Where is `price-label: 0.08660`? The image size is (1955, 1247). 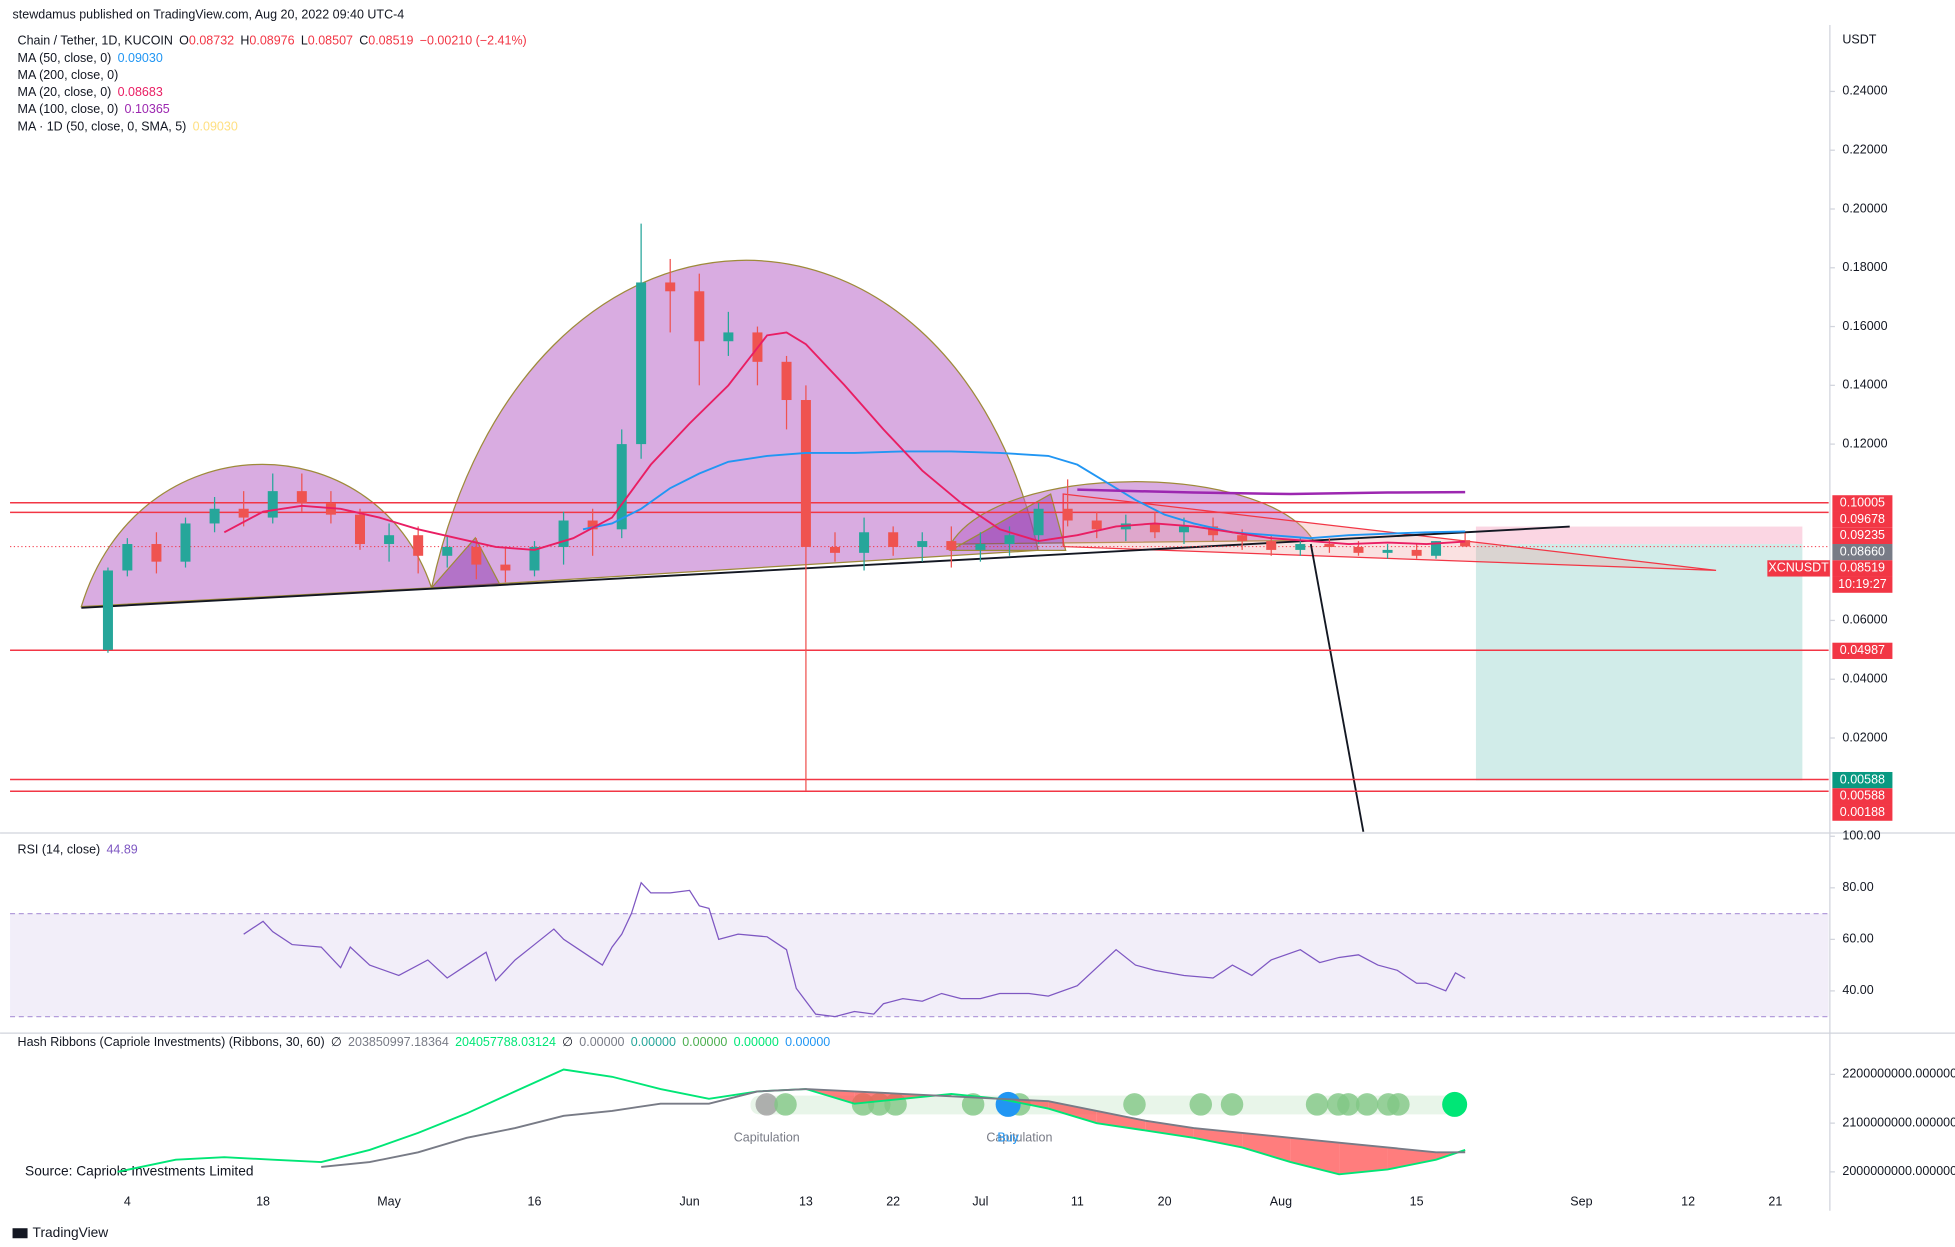 price-label: 0.08660 is located at coordinates (1862, 551).